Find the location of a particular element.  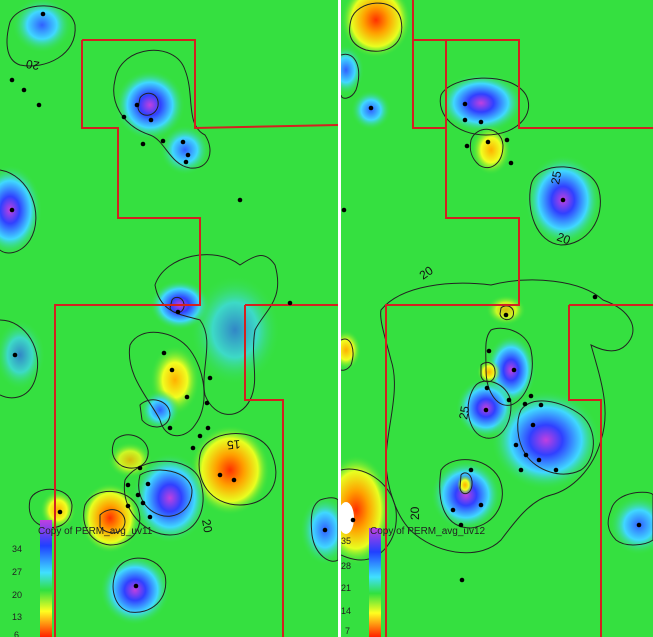

legend-tick: 27 is located at coordinates (17, 572).